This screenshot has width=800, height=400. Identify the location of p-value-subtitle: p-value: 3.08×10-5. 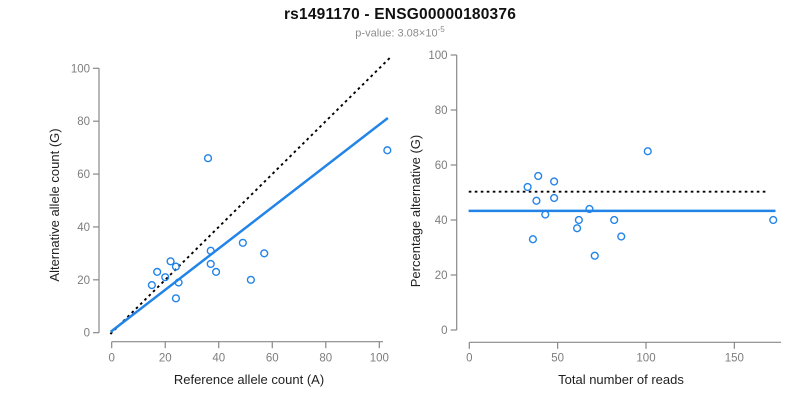
(400, 32).